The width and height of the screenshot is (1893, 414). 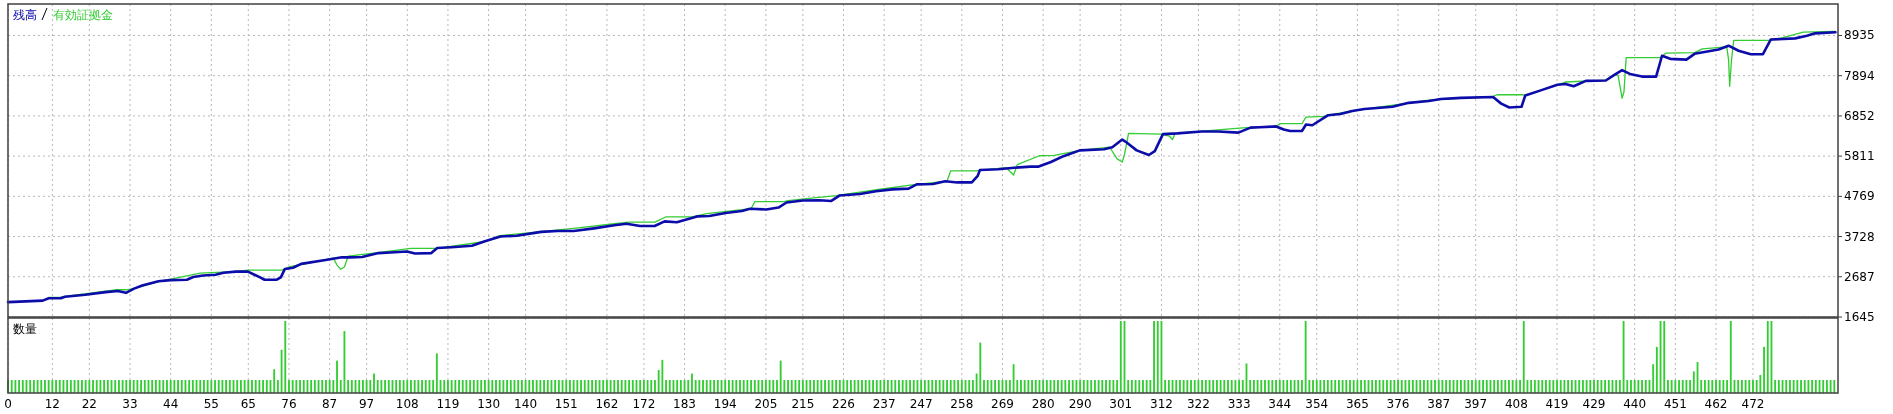 I want to click on x-tick-label: 451, so click(x=1675, y=404).